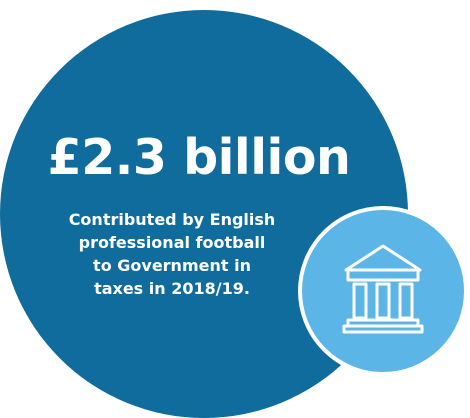 The image size is (470, 418). I want to click on stat-amount: £2.3 billion, so click(199, 157).